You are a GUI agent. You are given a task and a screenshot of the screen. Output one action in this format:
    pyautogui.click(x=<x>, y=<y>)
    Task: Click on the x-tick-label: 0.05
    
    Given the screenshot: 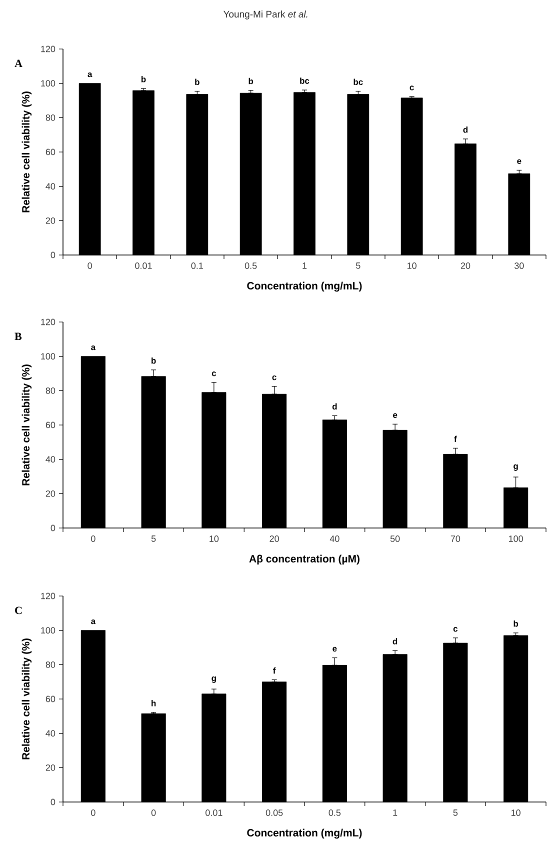 What is the action you would take?
    pyautogui.click(x=274, y=813)
    